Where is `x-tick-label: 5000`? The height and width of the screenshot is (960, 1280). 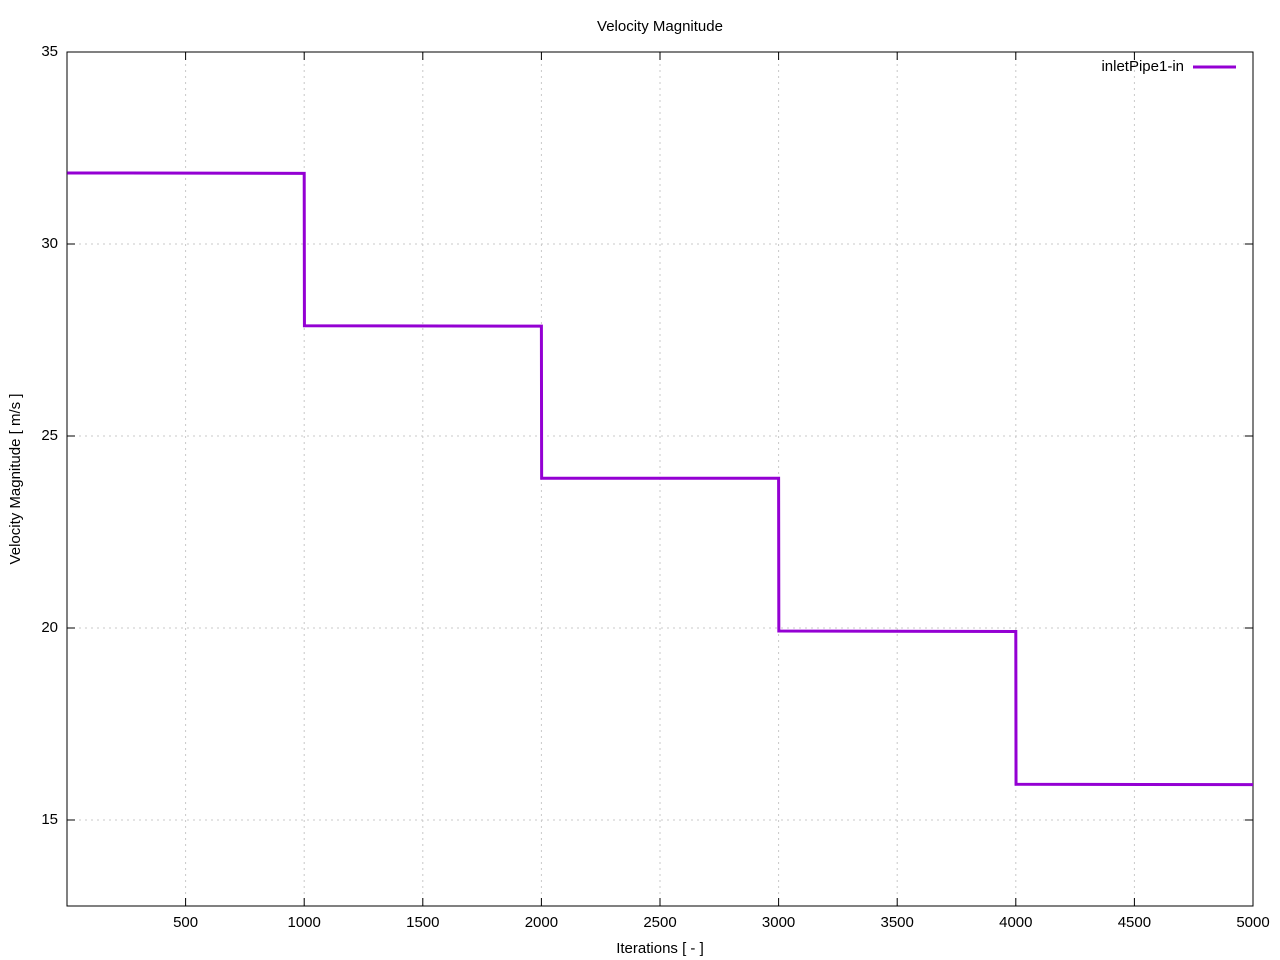
x-tick-label: 5000 is located at coordinates (1252, 922).